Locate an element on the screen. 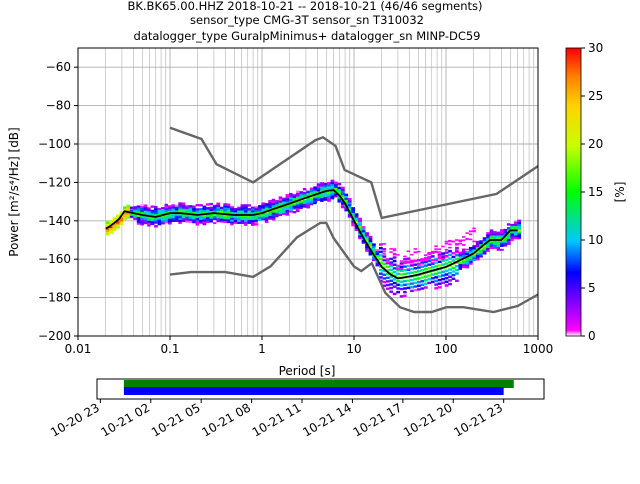 The image size is (640, 484). colorbar is located at coordinates (573, 192).